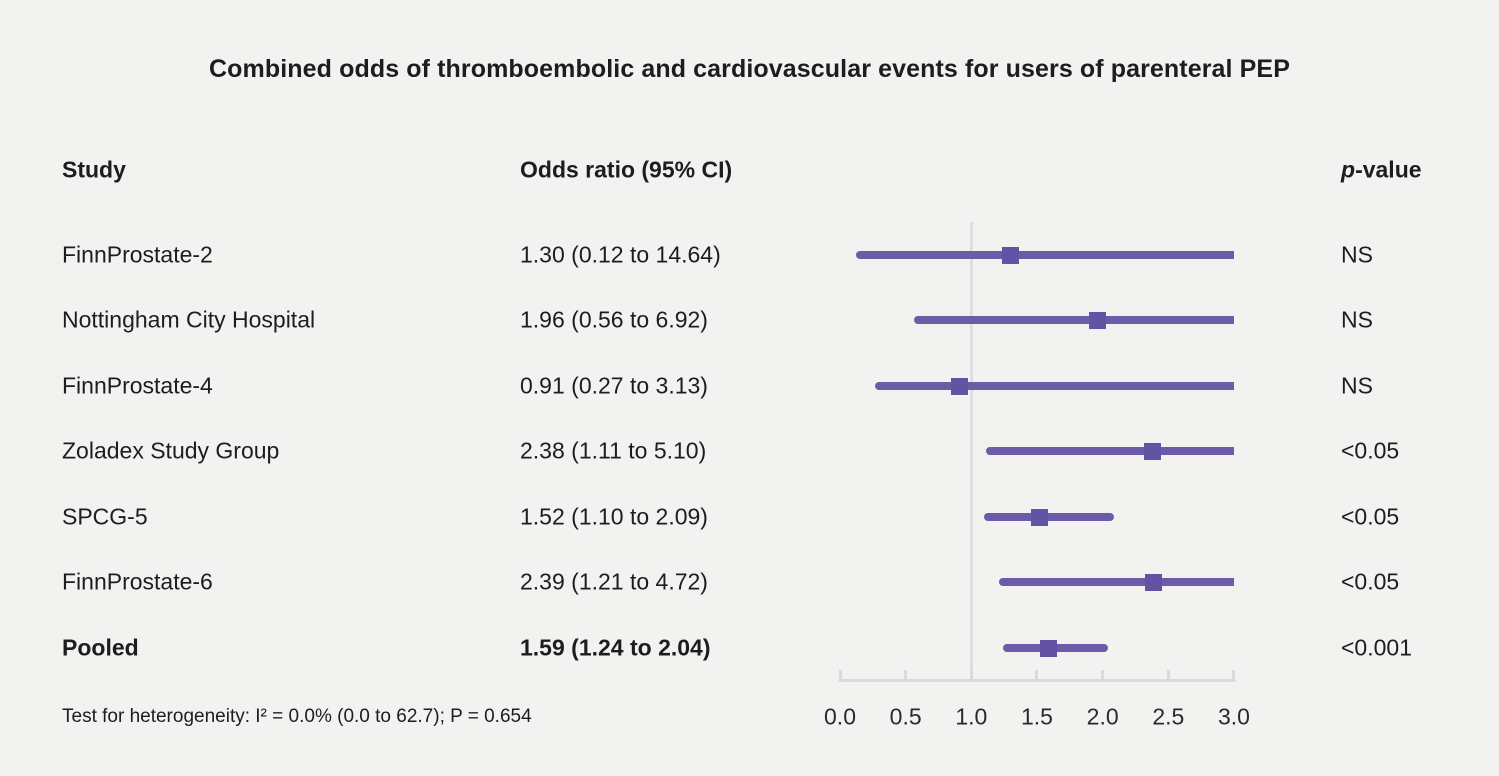 This screenshot has width=1499, height=776. What do you see at coordinates (1376, 647) in the screenshot?
I see `p-value-label: <0.001` at bounding box center [1376, 647].